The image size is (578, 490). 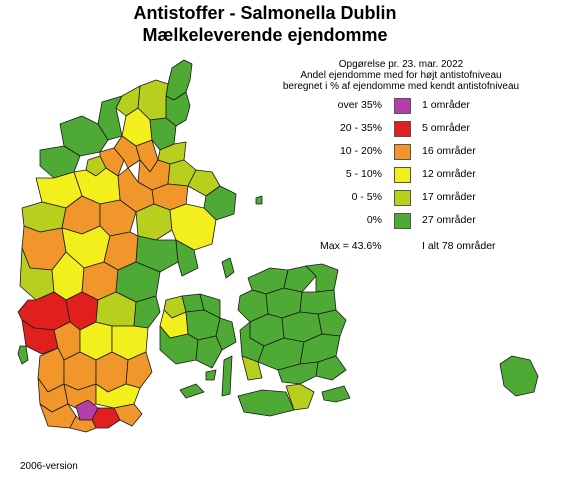 I want to click on legend-count: 16 områder, so click(x=449, y=151).